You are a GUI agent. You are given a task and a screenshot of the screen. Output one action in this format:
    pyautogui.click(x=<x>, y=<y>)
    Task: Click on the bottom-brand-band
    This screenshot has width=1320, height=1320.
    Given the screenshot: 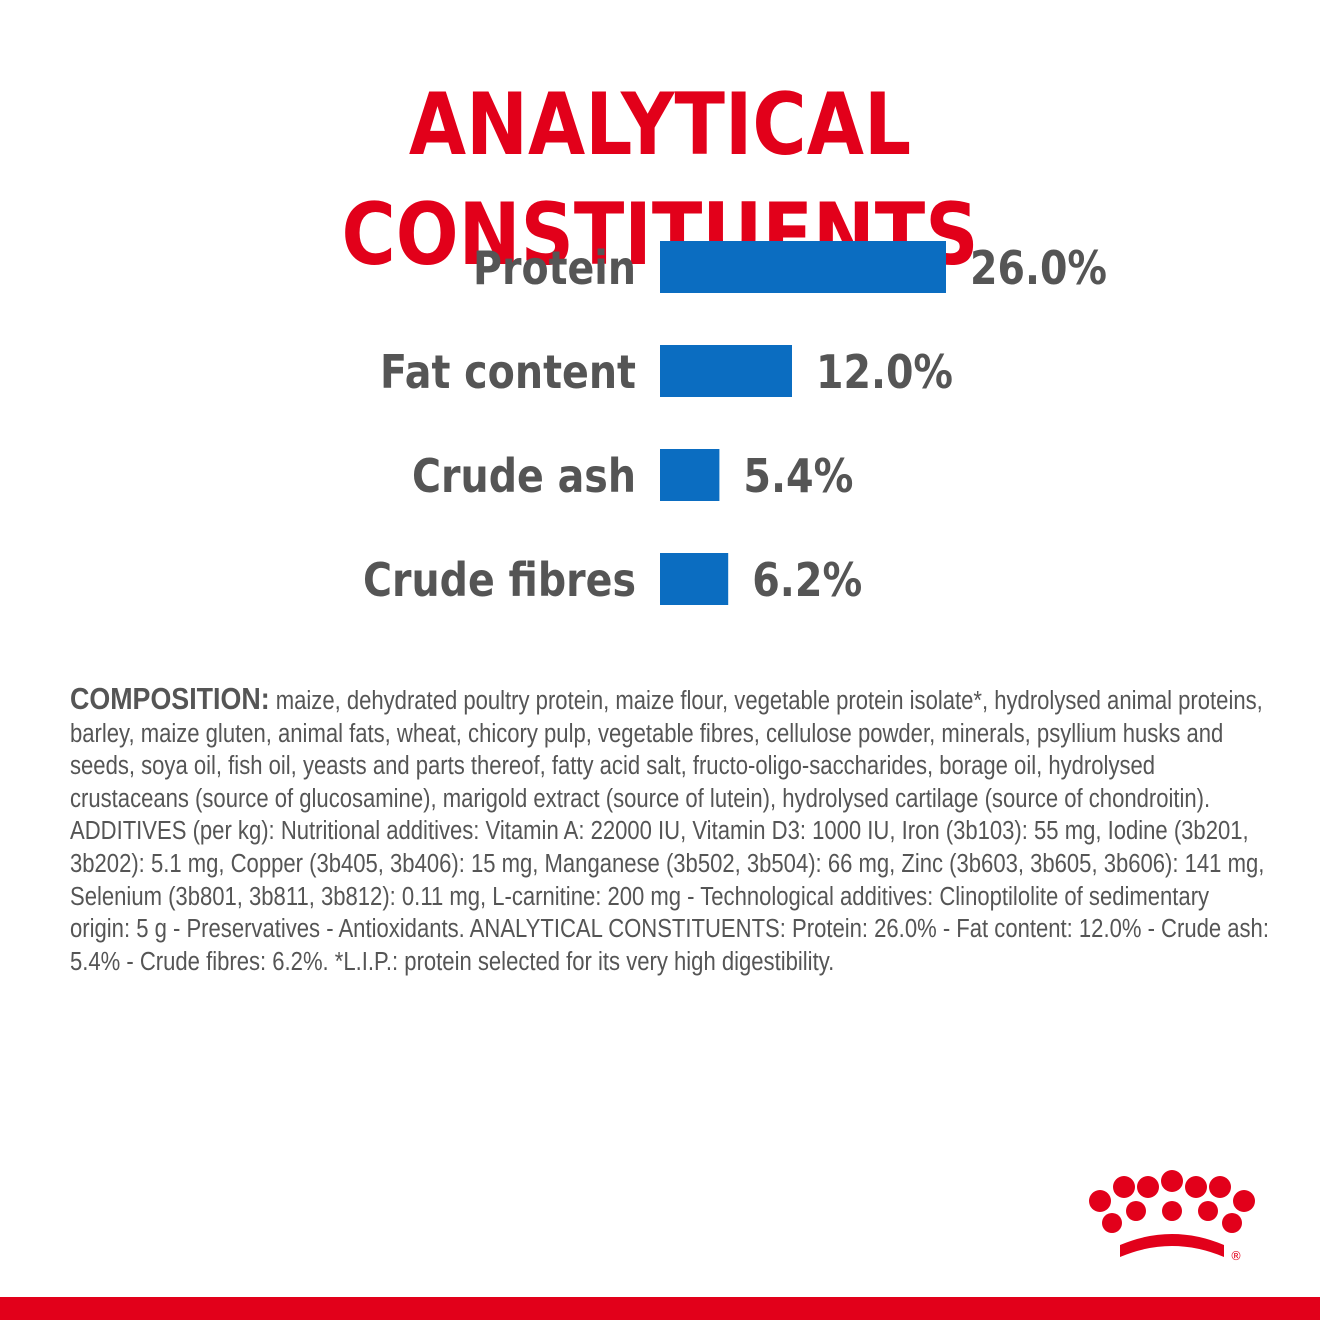 What is the action you would take?
    pyautogui.click(x=660, y=1308)
    